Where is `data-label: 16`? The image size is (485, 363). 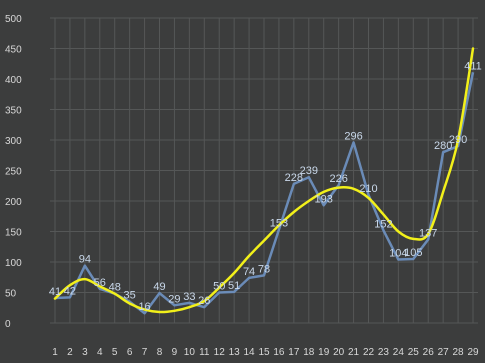 data-label: 16 is located at coordinates (144, 307).